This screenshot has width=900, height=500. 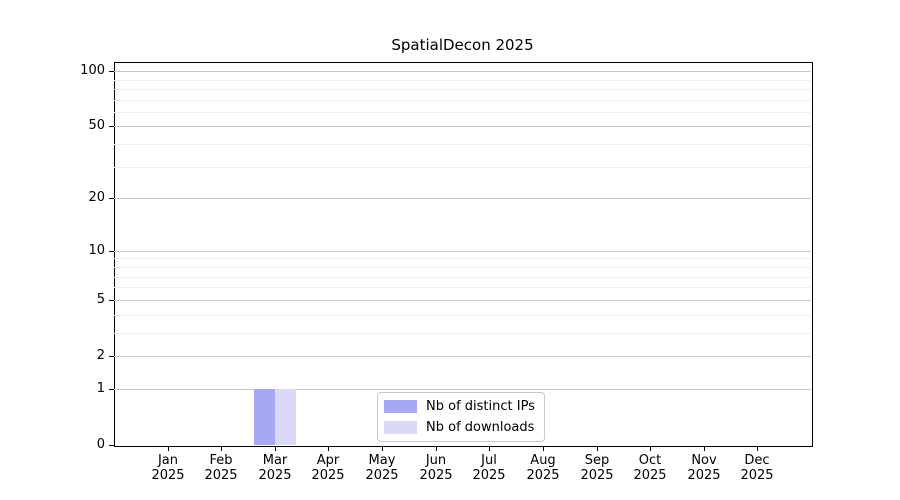 I want to click on legend-row: Nb of downloads, so click(x=459, y=427).